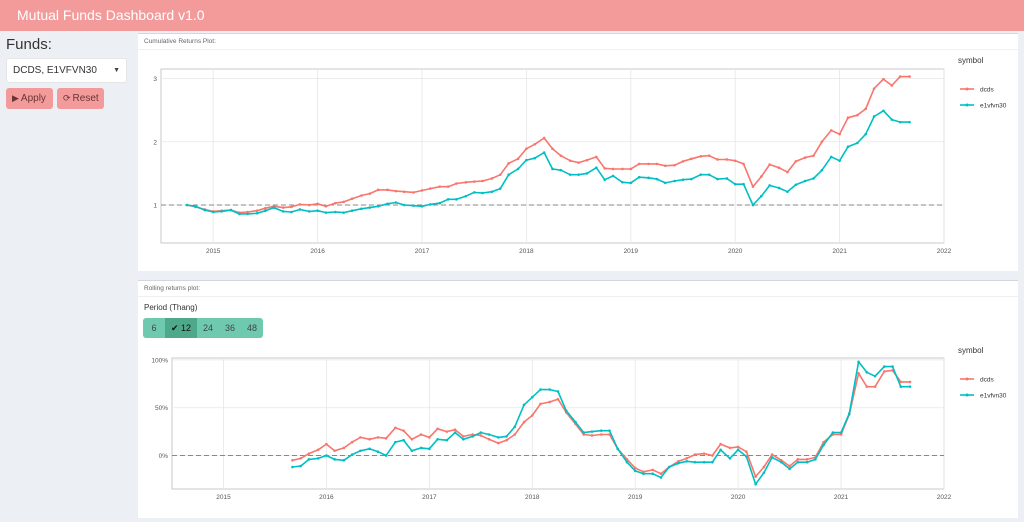 This screenshot has height=522, width=1024. I want to click on legend-title: symbol, so click(971, 60).